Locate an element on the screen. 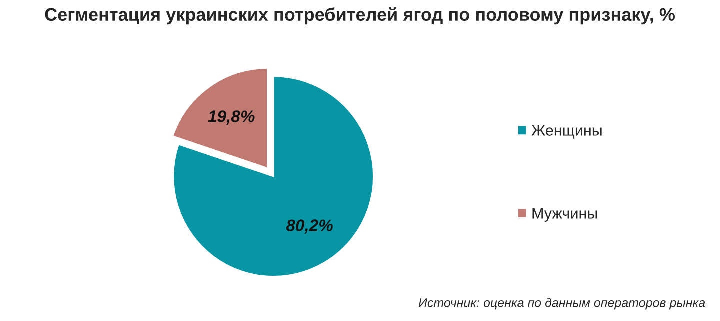  legend-label: Женщины is located at coordinates (567, 132).